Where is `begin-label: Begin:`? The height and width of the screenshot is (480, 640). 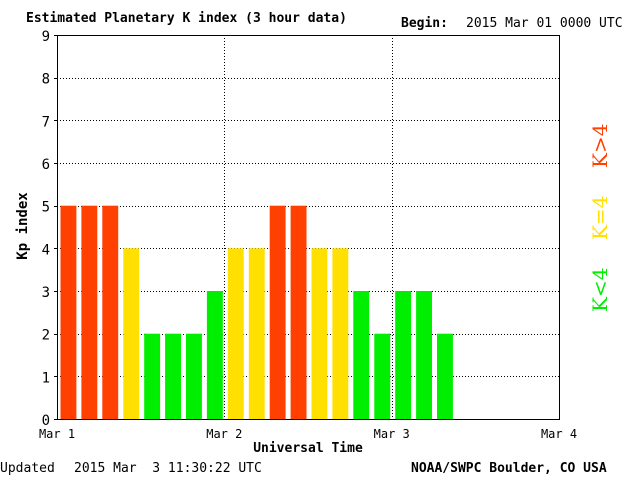
begin-label: Begin: is located at coordinates (424, 23).